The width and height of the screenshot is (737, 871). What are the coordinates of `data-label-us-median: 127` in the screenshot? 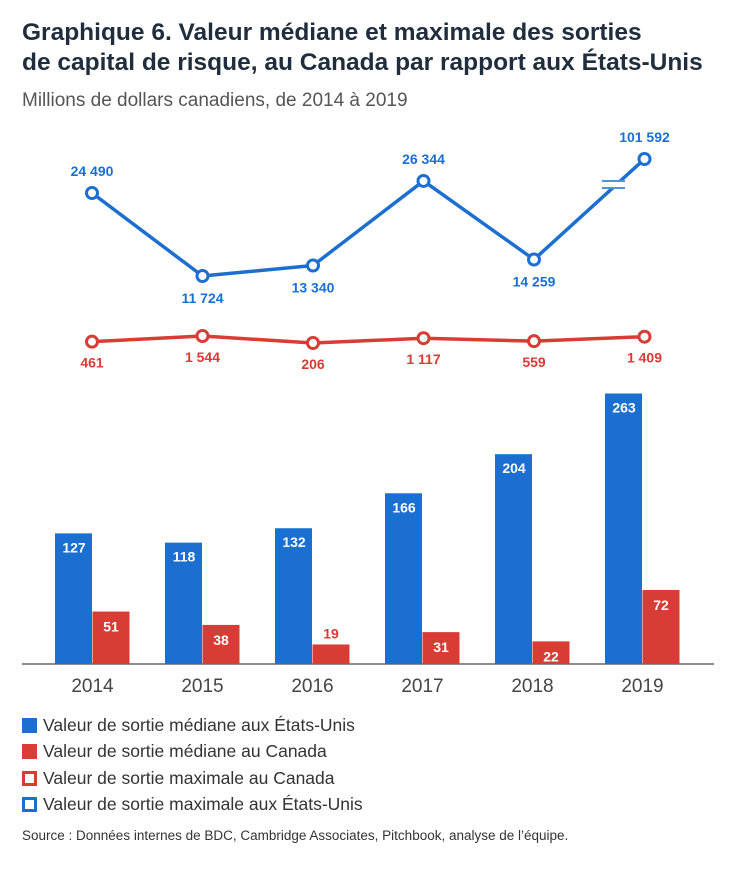 It's located at (74, 547).